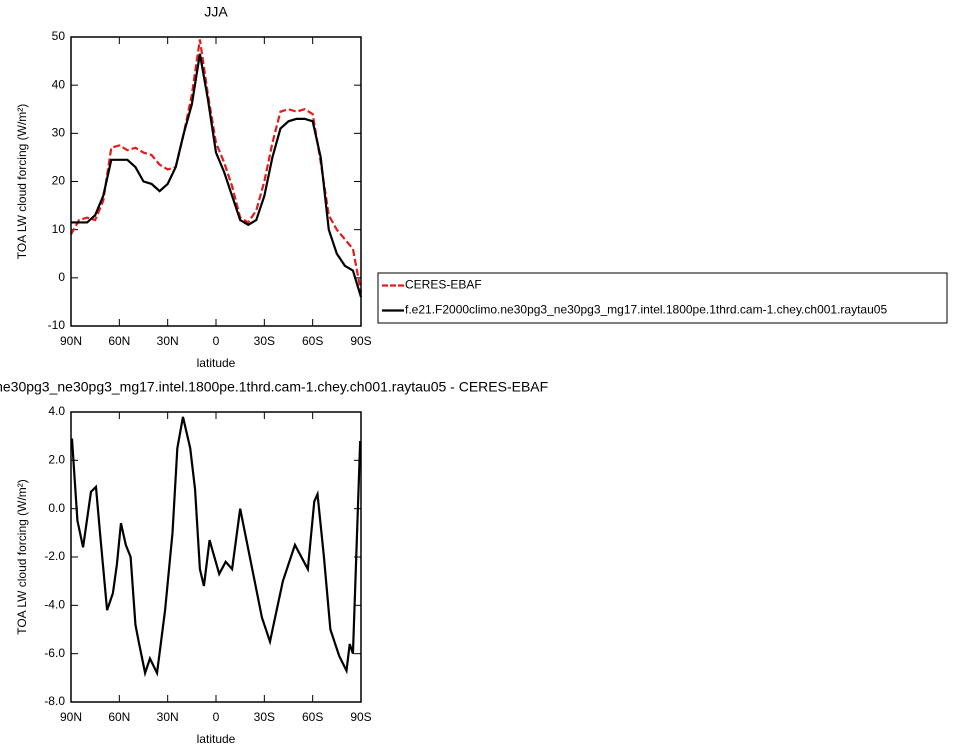 This screenshot has width=954, height=753. What do you see at coordinates (56, 411) in the screenshot?
I see `y-tick-label: 4.0` at bounding box center [56, 411].